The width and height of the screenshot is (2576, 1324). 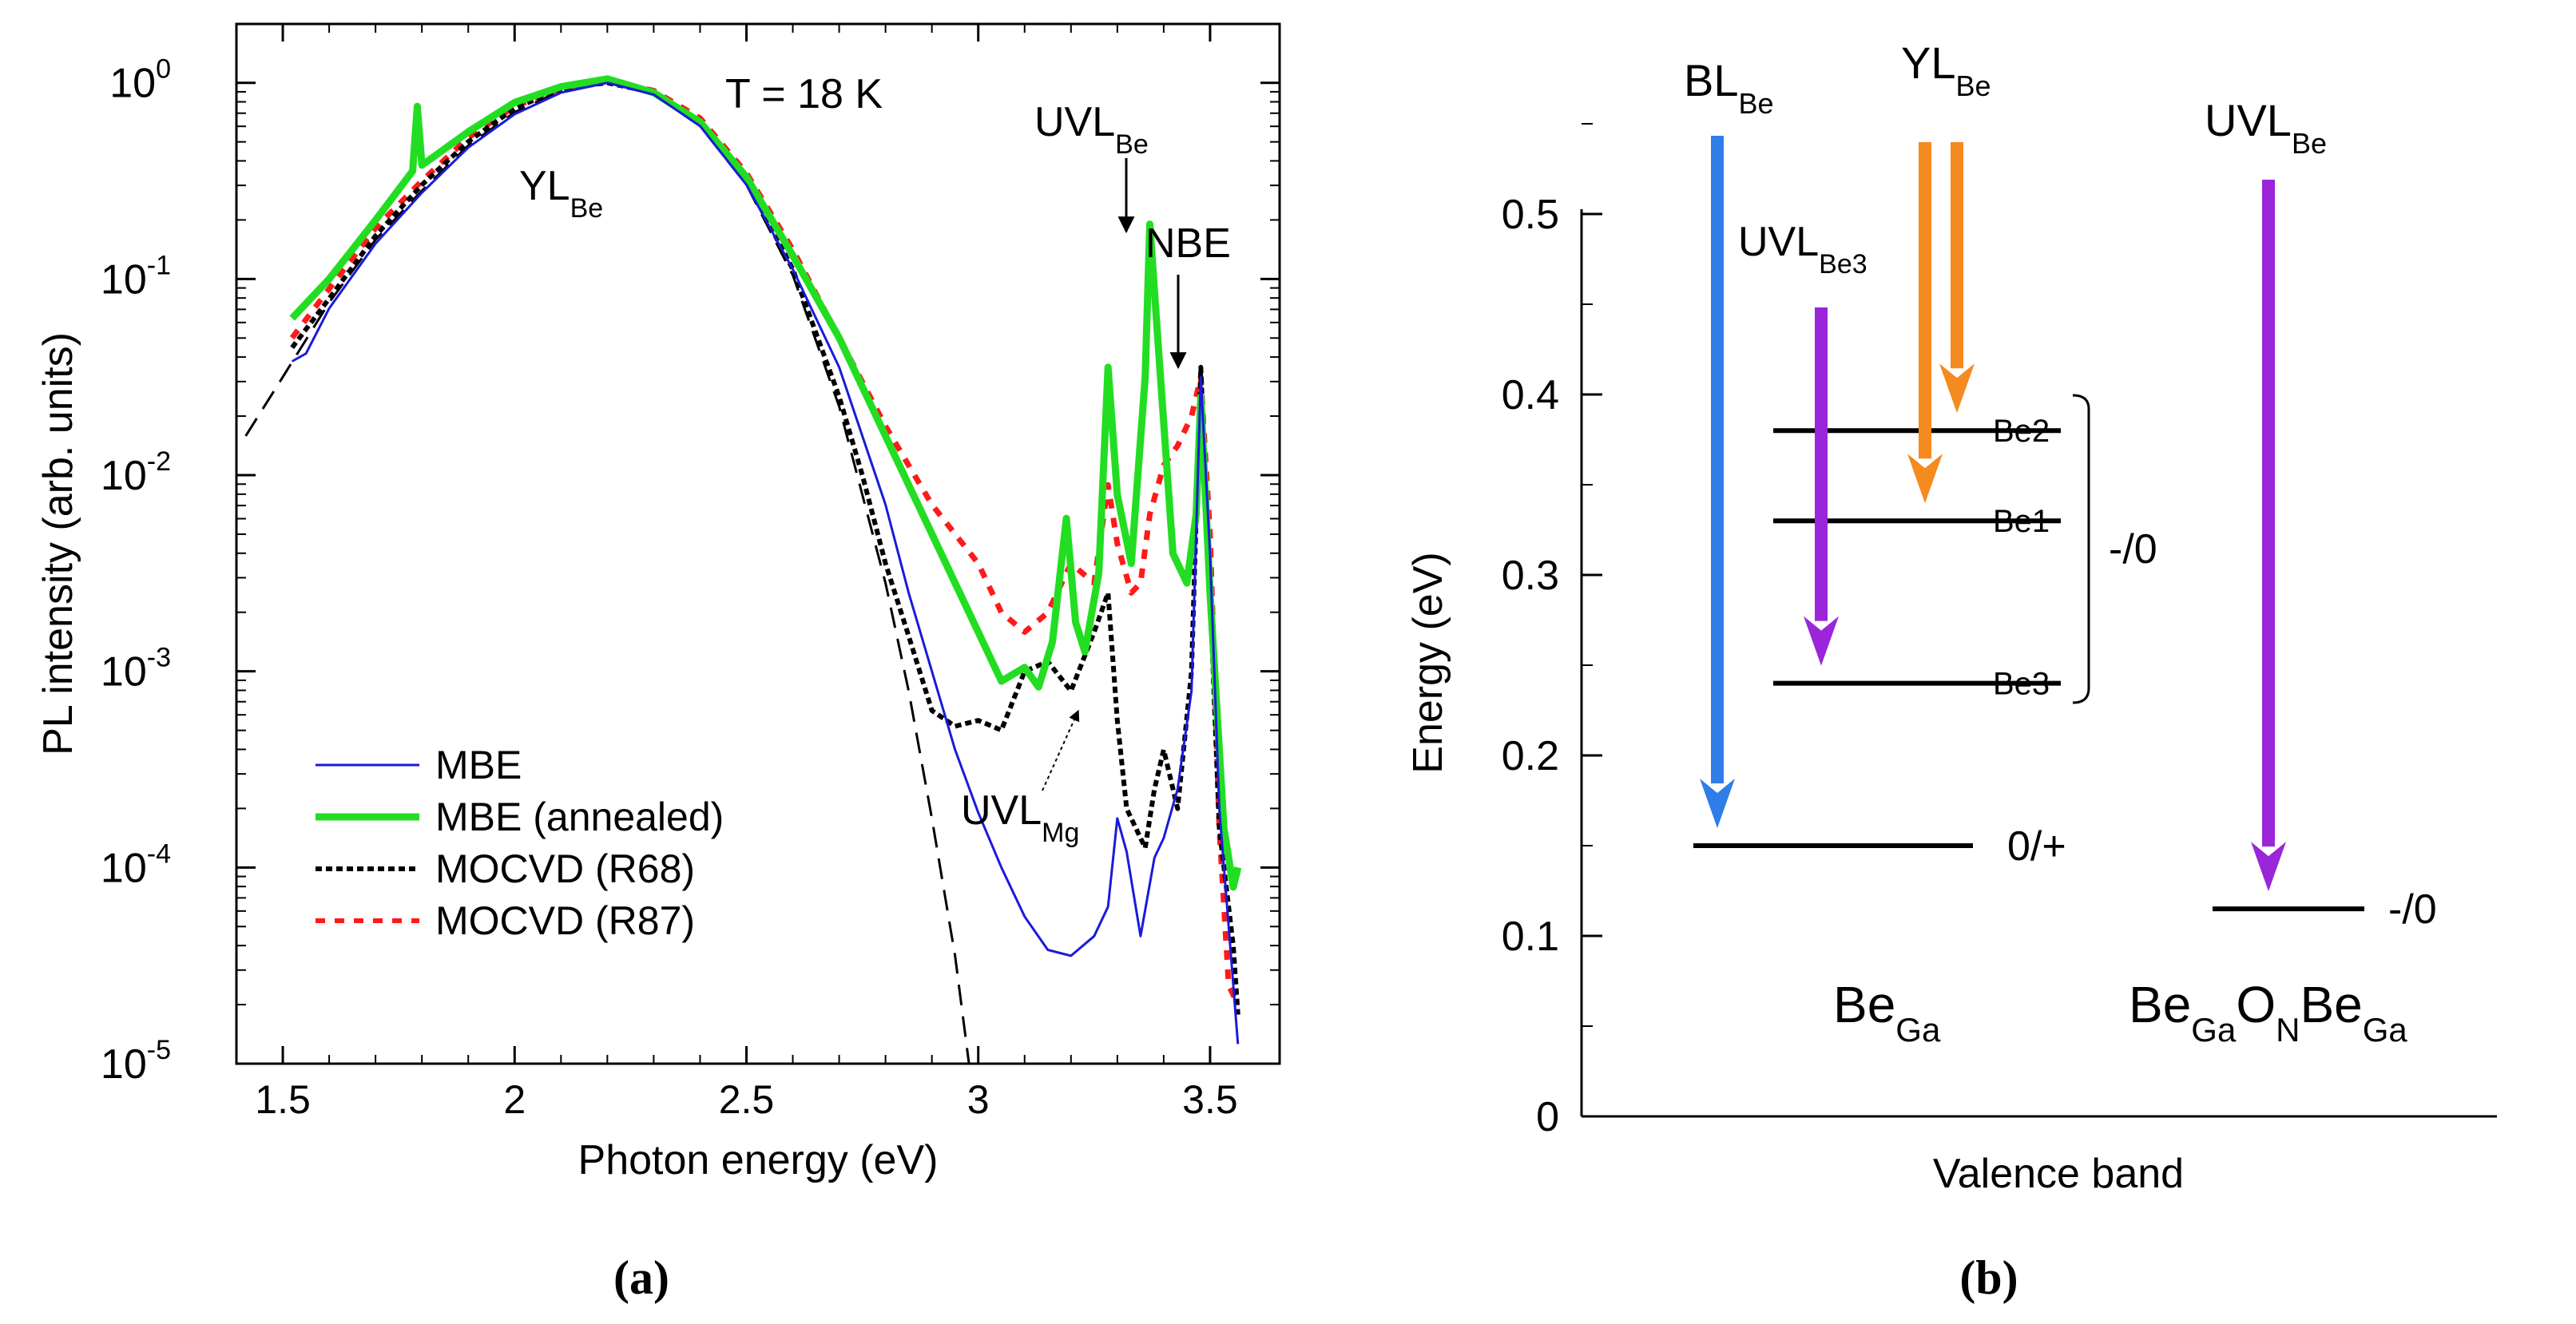 I want to click on complex-label: BeGaONBeGa, so click(x=2268, y=1012).